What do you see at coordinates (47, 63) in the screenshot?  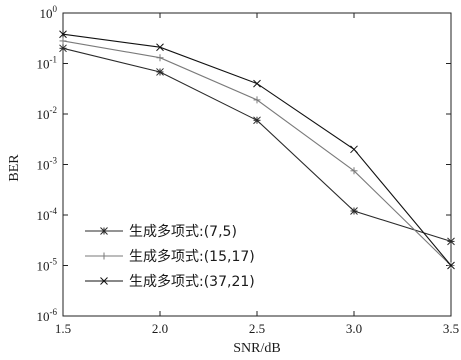 I see `y-tick-label: 10⁻¹` at bounding box center [47, 63].